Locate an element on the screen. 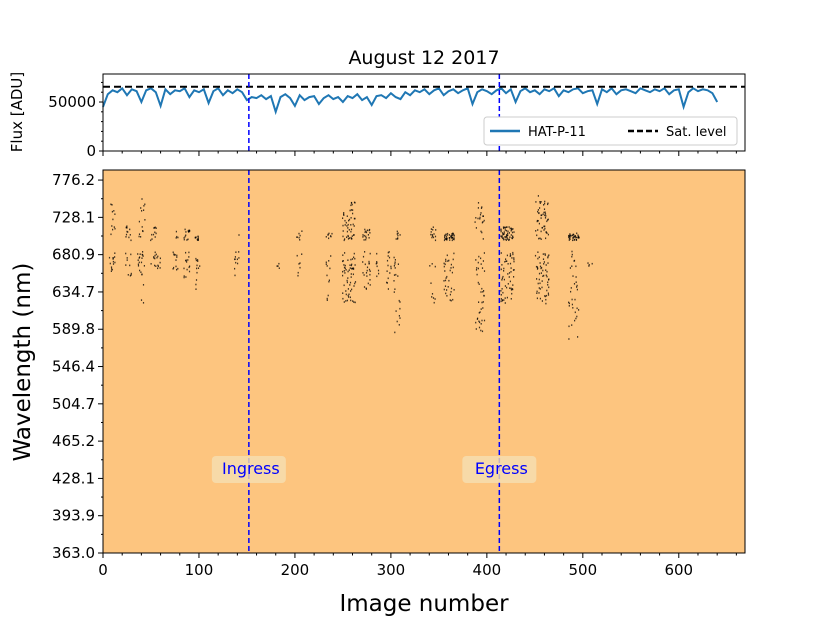 The width and height of the screenshot is (830, 623). annotation-box is located at coordinates (248, 469).